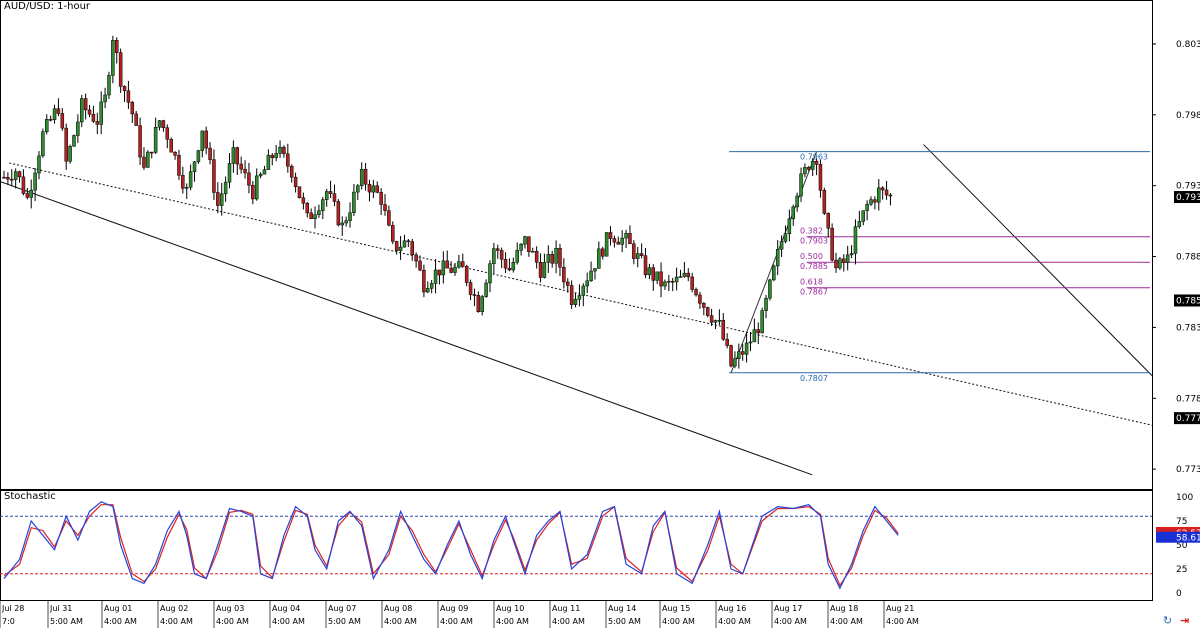  What do you see at coordinates (814, 241) in the screenshot?
I see `fib-value-label: 0.7903` at bounding box center [814, 241].